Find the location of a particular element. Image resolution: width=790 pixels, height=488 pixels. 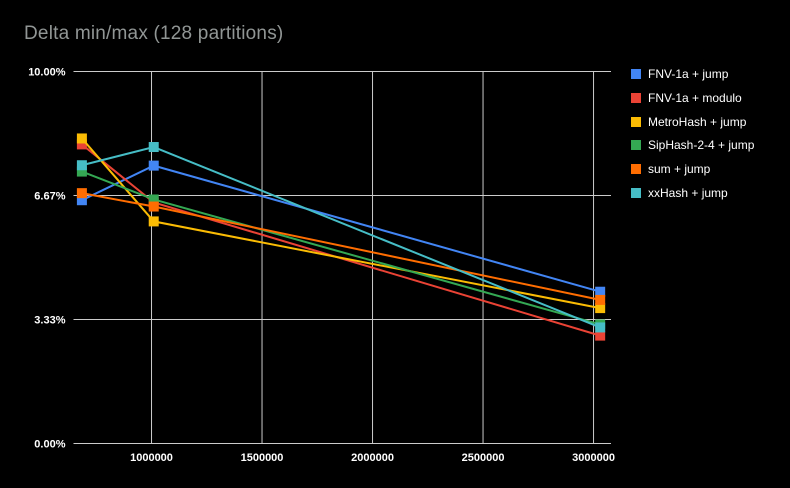

legend-item: sum + jump is located at coordinates (670, 169).